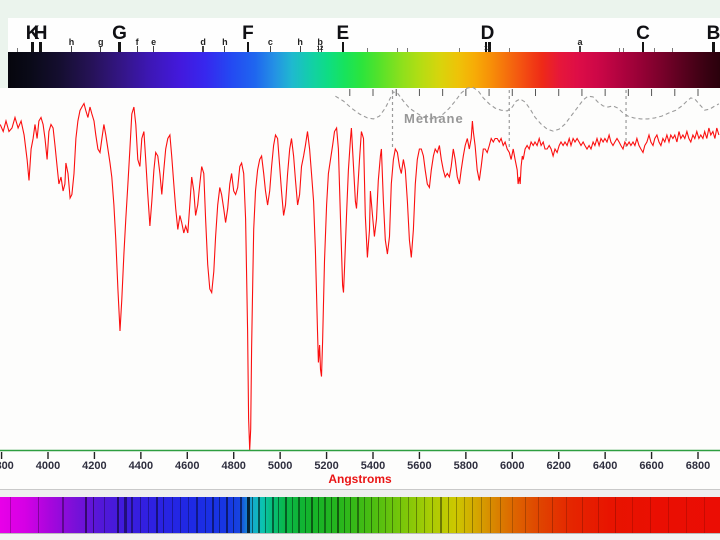  Describe the element at coordinates (643, 33) in the screenshot. I see `fraunhofer-label-C: C` at that location.